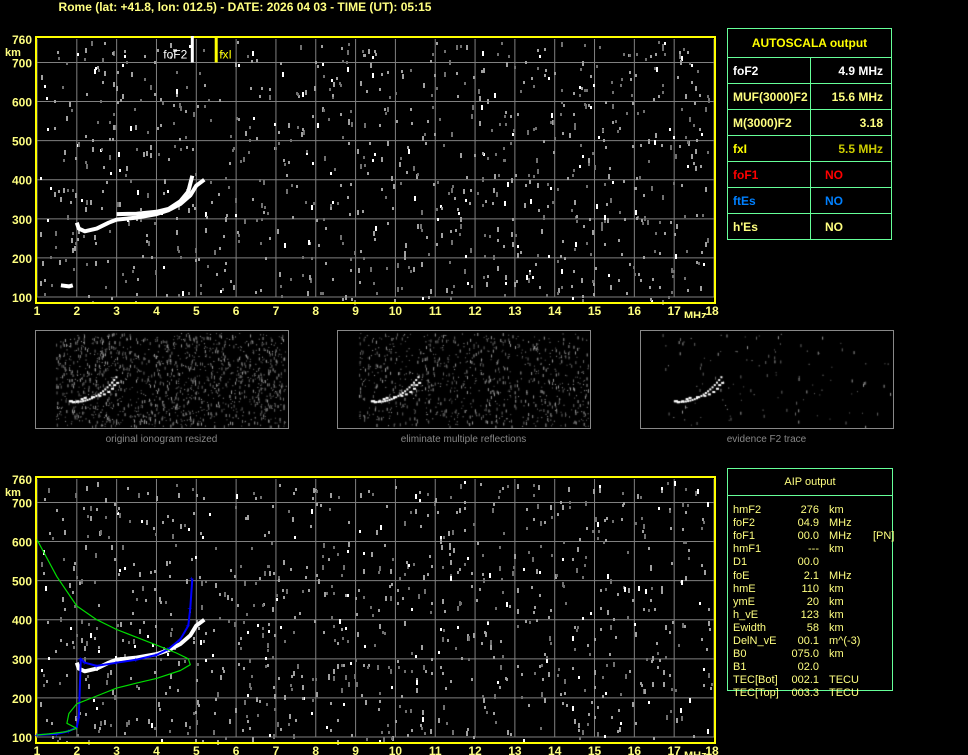 This screenshot has height=755, width=968. Describe the element at coordinates (179, 639) in the screenshot. I see `fitted-point-marker: +` at that location.